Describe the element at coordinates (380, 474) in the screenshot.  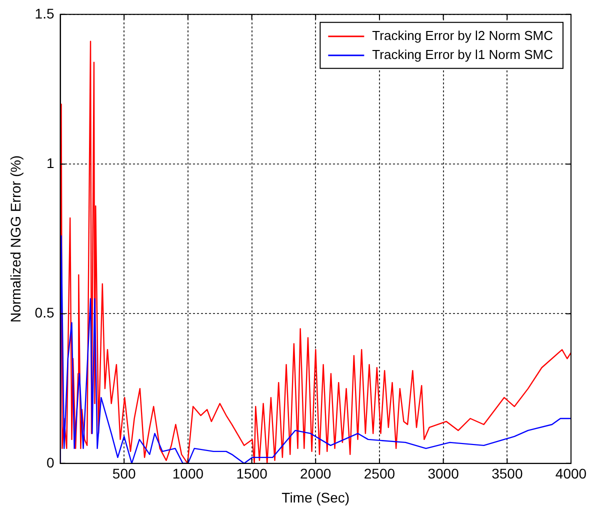
I see `x-tick-label: 2500` at that location.